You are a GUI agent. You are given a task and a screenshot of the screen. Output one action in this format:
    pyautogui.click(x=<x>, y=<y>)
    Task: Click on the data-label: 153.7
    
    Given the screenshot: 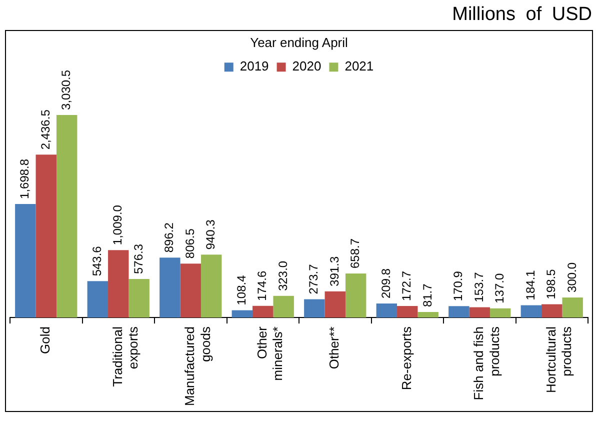 What is the action you would take?
    pyautogui.click(x=479, y=287)
    